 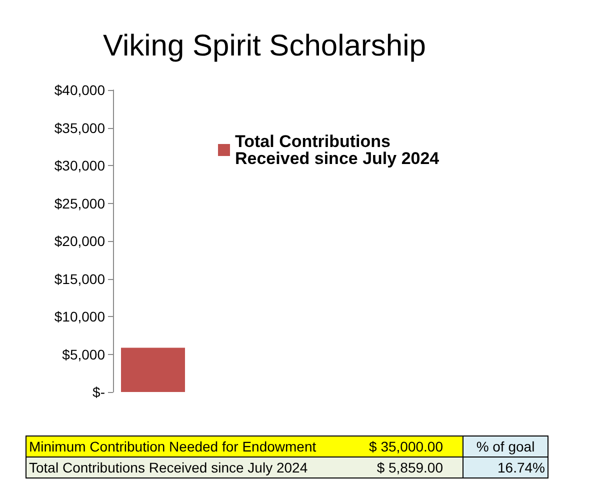 What do you see at coordinates (80, 316) in the screenshot?
I see `y-tick-label: $10,000` at bounding box center [80, 316].